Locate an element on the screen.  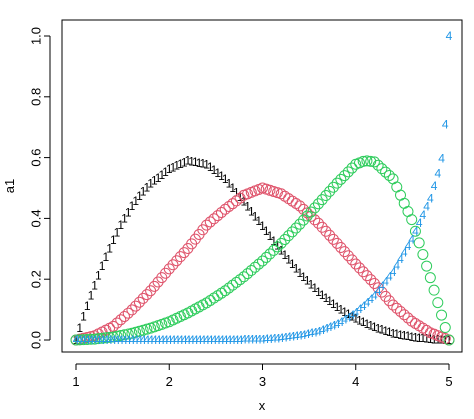
y-tick-label: 0.2 is located at coordinates (36, 279).